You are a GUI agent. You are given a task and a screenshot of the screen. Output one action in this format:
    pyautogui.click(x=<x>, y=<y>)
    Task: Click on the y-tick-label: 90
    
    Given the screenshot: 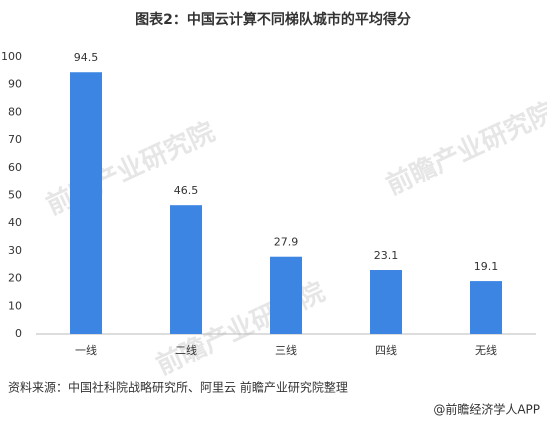 What is the action you would take?
    pyautogui.click(x=15, y=84)
    